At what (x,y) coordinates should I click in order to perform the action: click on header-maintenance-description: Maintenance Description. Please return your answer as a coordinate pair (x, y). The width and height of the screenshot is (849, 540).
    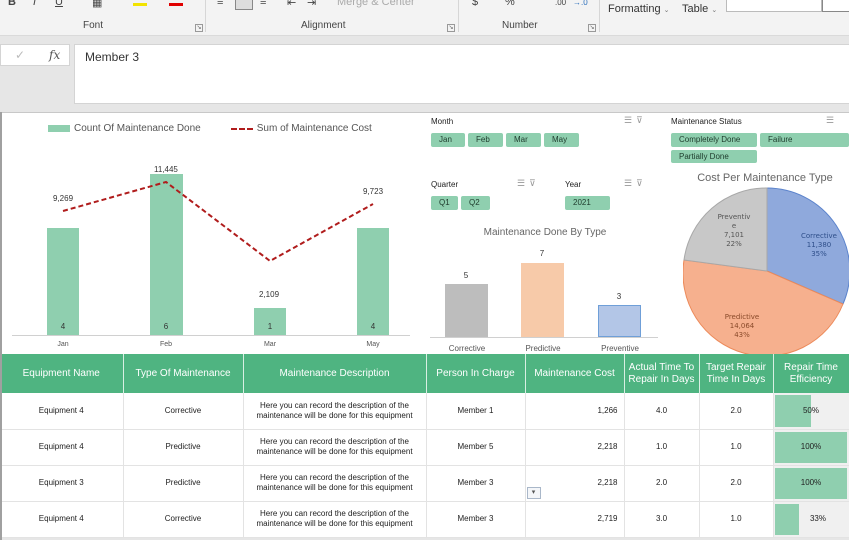
    Looking at the image, I should click on (335, 373).